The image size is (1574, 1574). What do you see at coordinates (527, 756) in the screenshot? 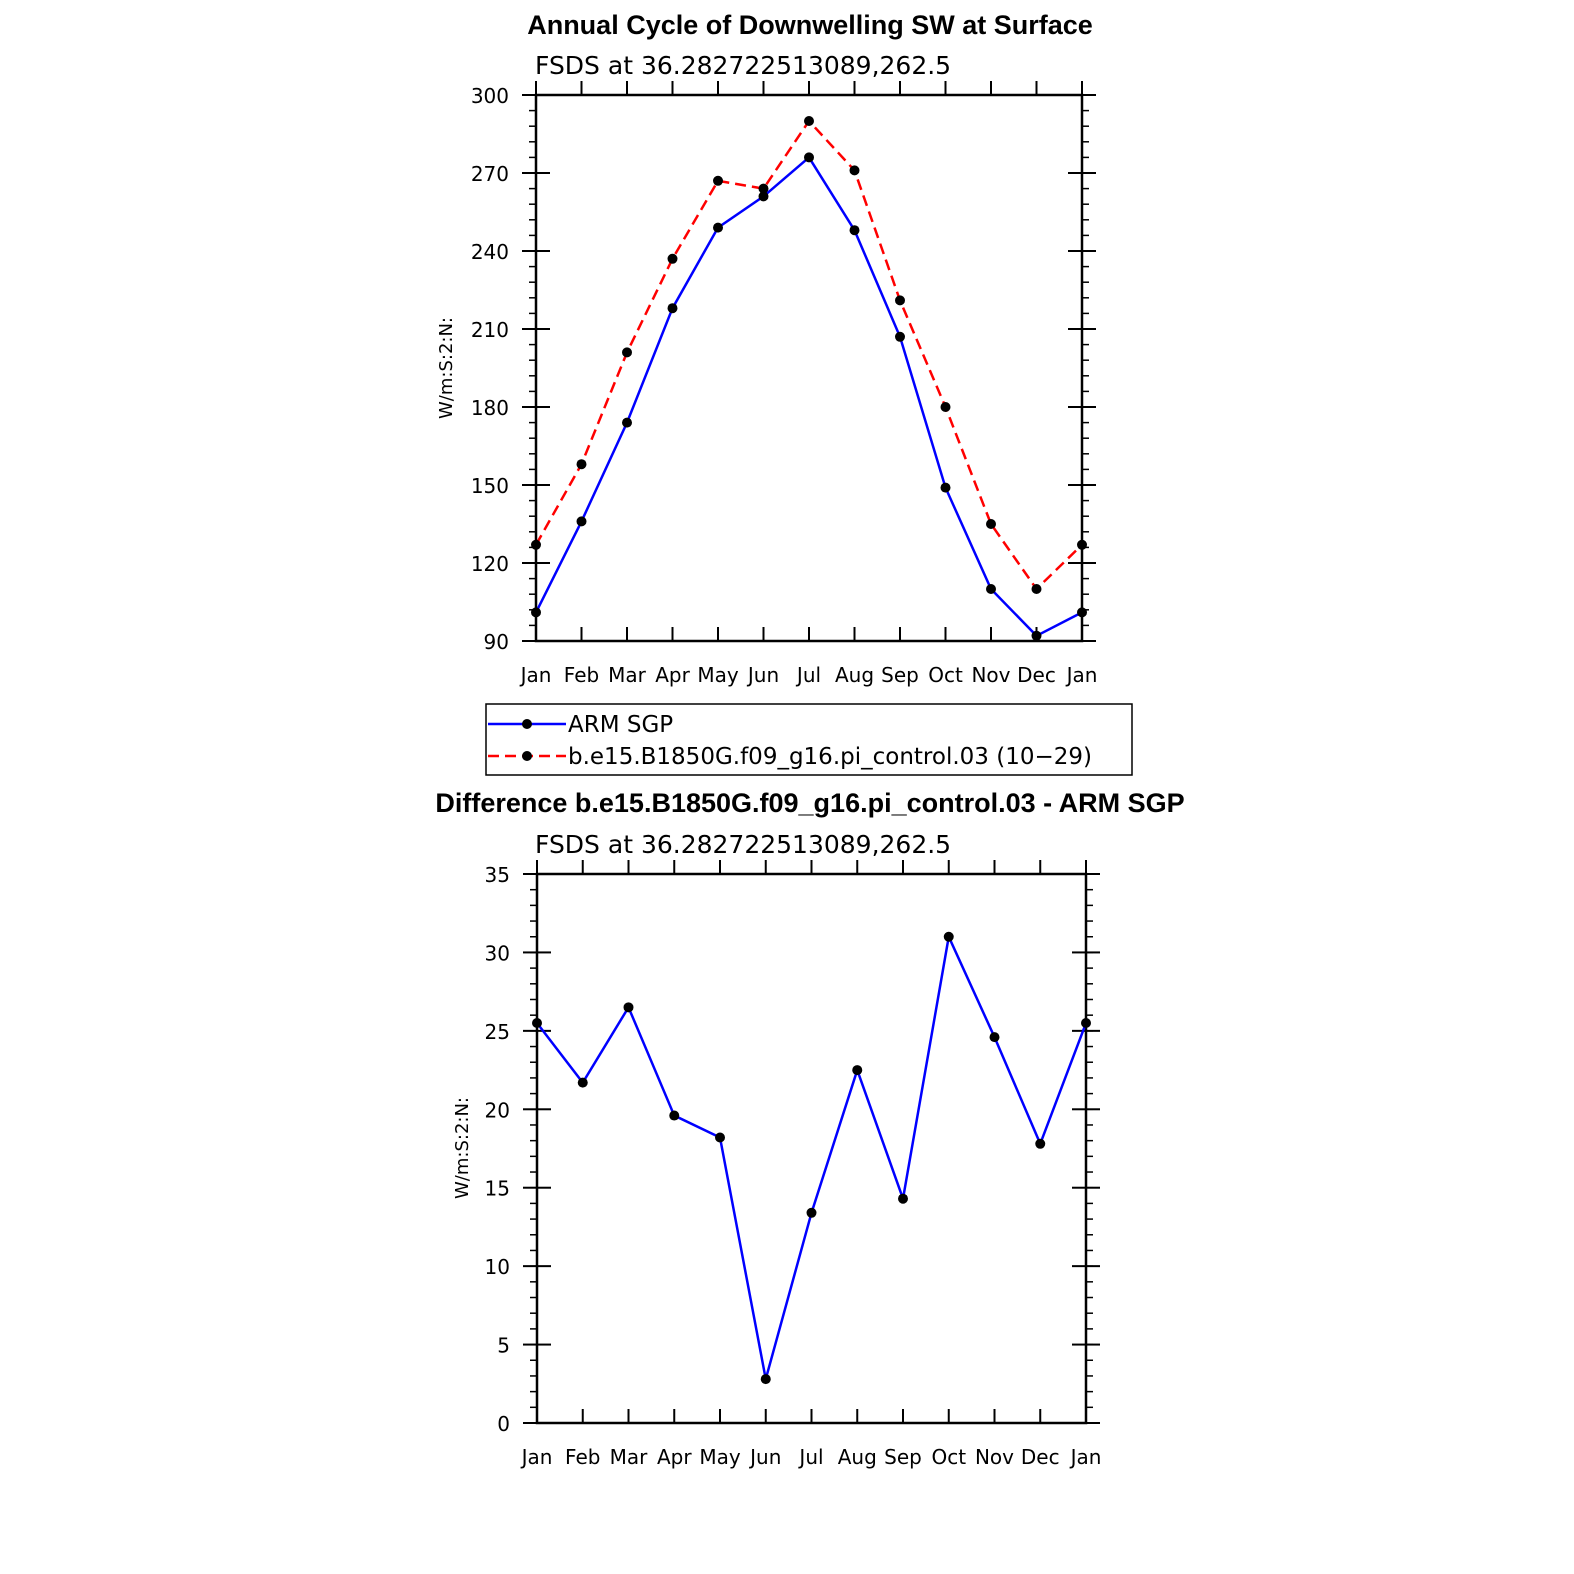
I see `legend-marker-model` at bounding box center [527, 756].